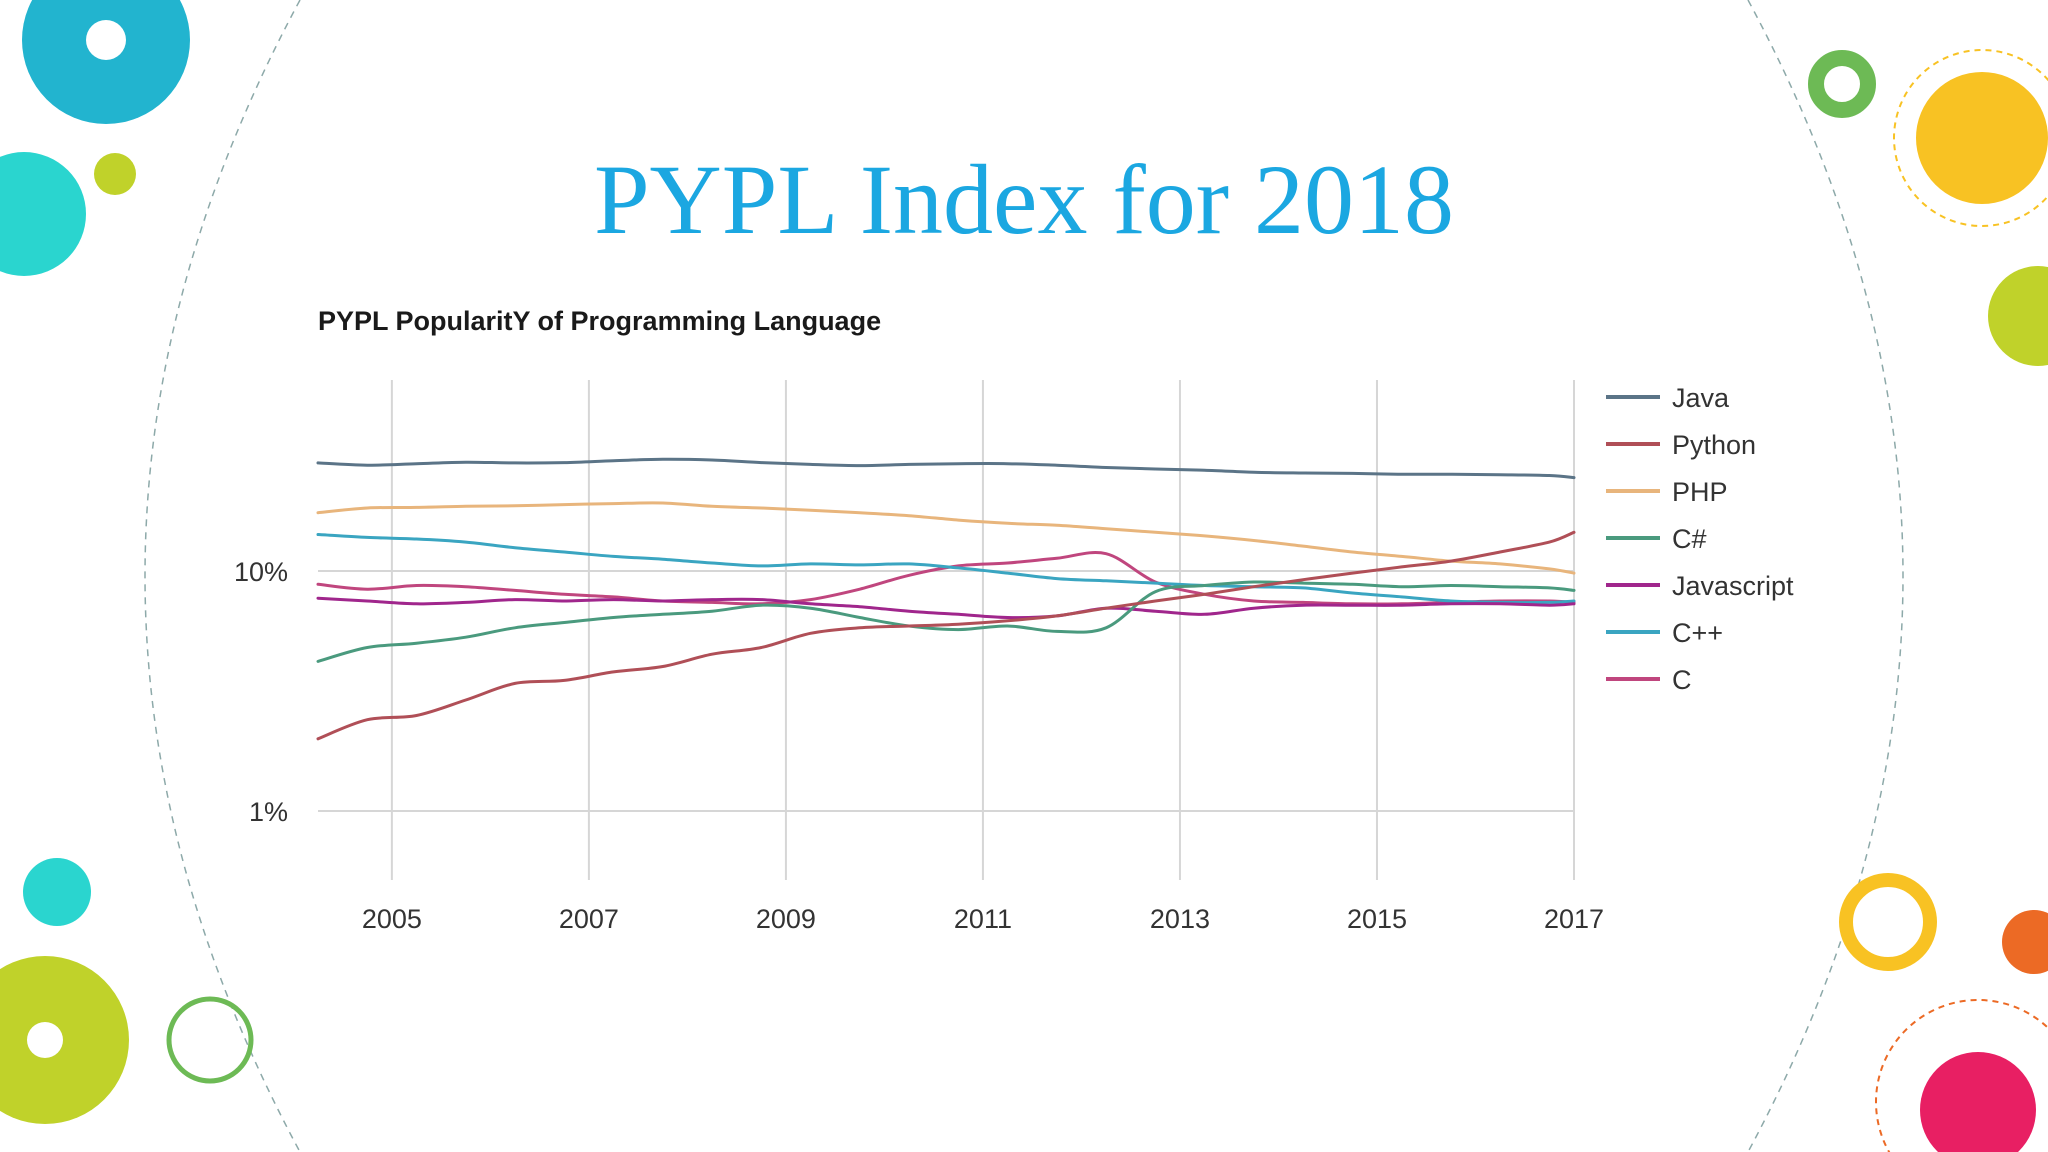  I want to click on legend-label: PHP, so click(1700, 492).